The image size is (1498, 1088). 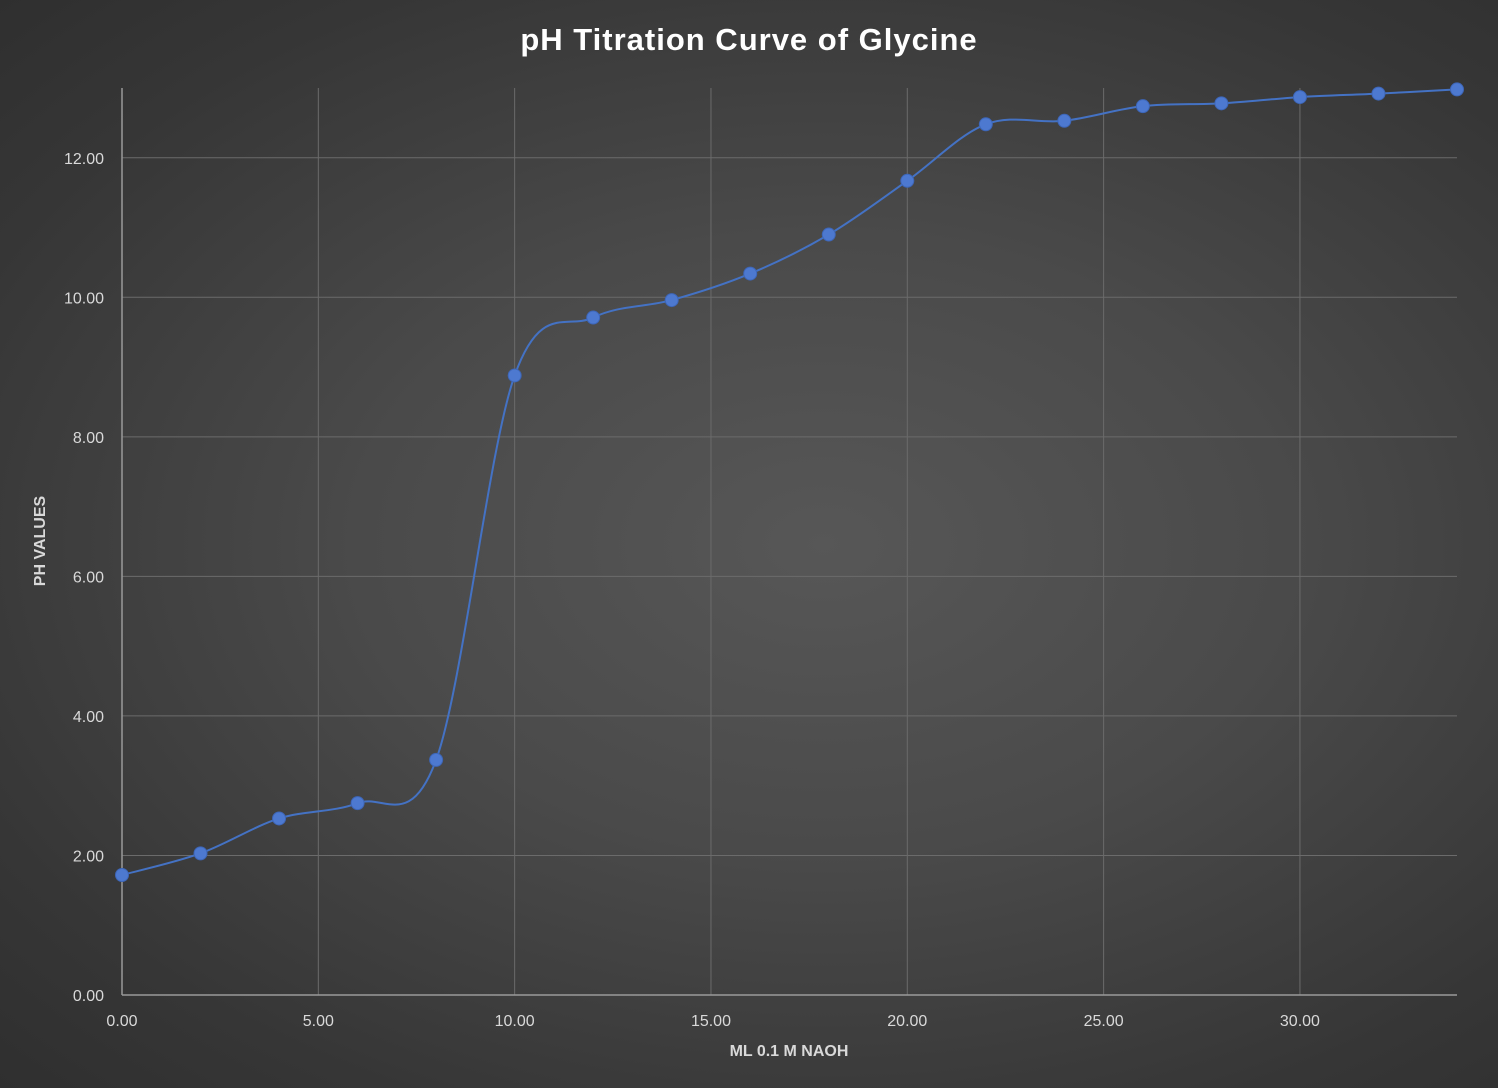 What do you see at coordinates (748, 39) in the screenshot?
I see `chart-title: pH Titration Curve of Glycine` at bounding box center [748, 39].